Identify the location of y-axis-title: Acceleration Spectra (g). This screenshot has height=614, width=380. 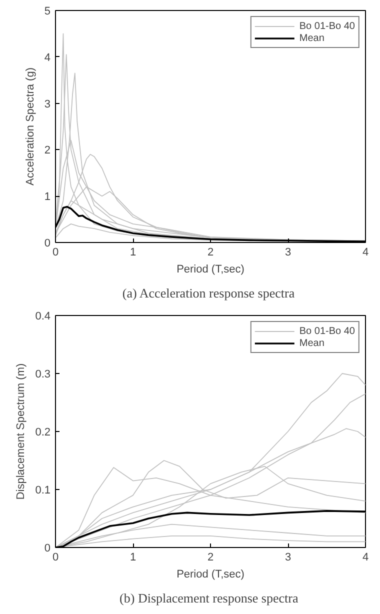
(30, 127).